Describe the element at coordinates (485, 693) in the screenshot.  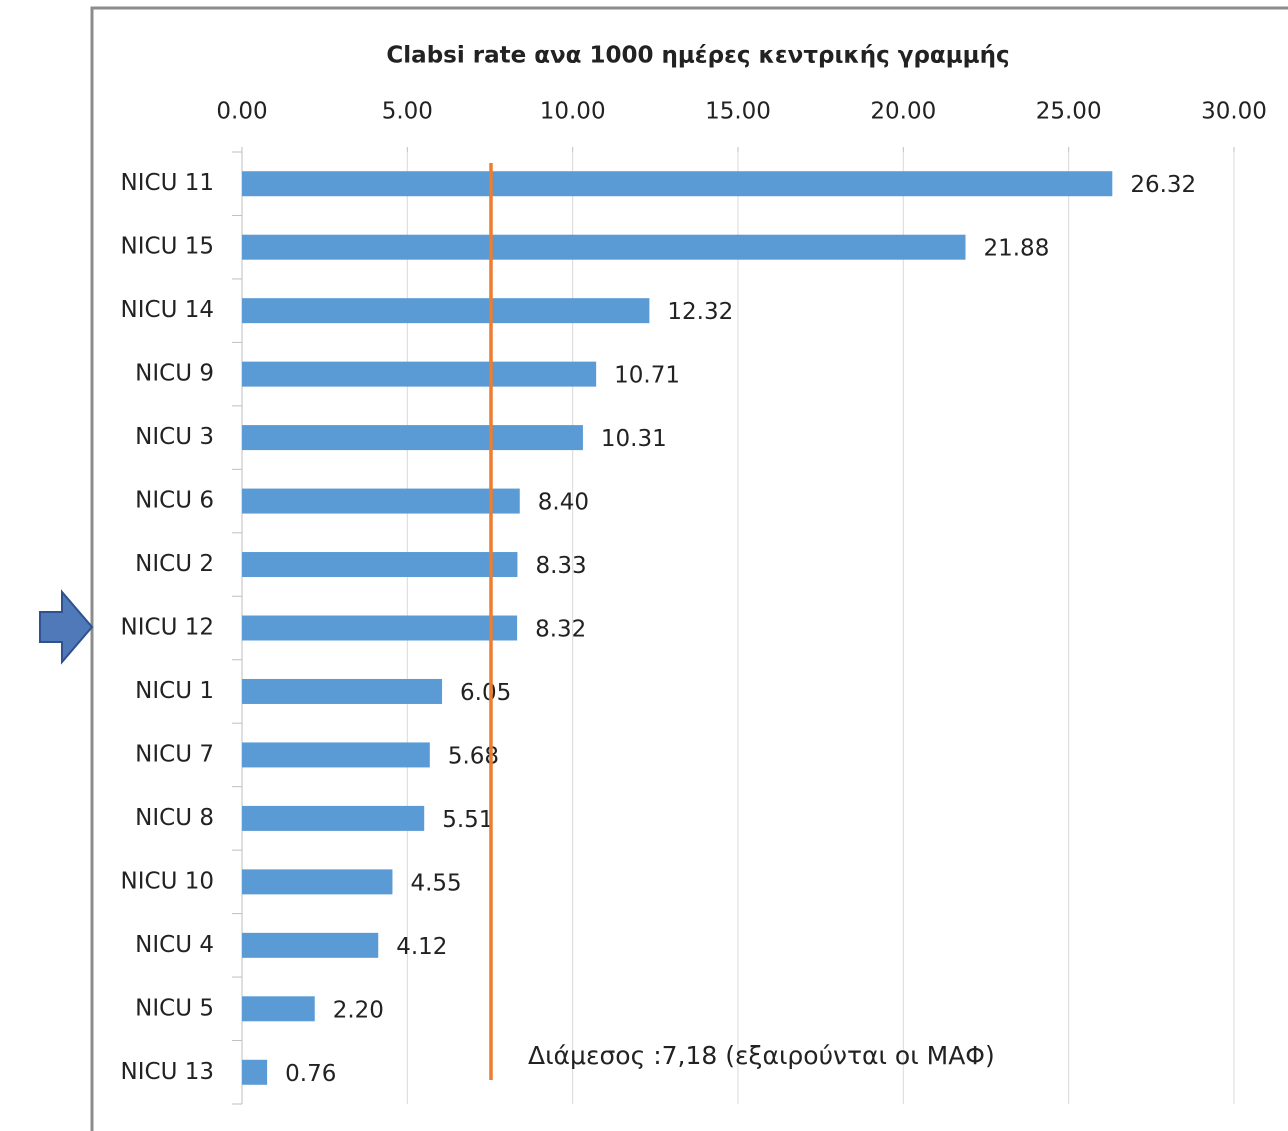
I see `data-label: 6.05` at that location.